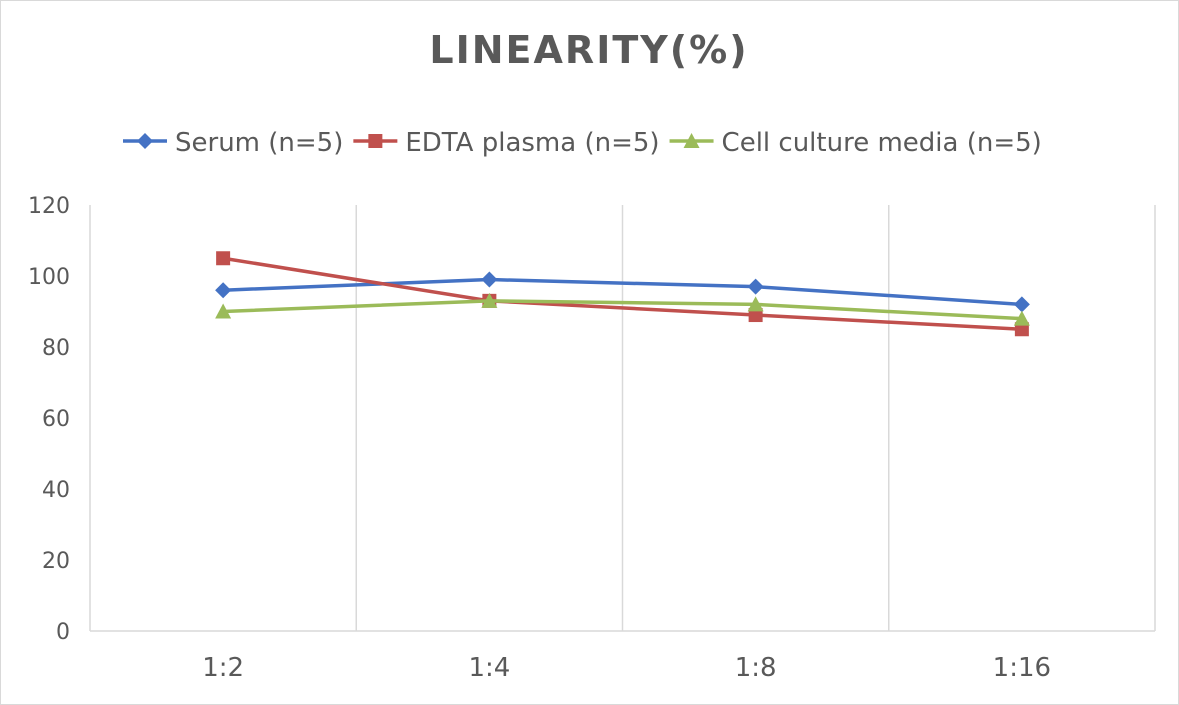 This screenshot has height=705, width=1179. I want to click on y-tick-label: 0, so click(63, 632).